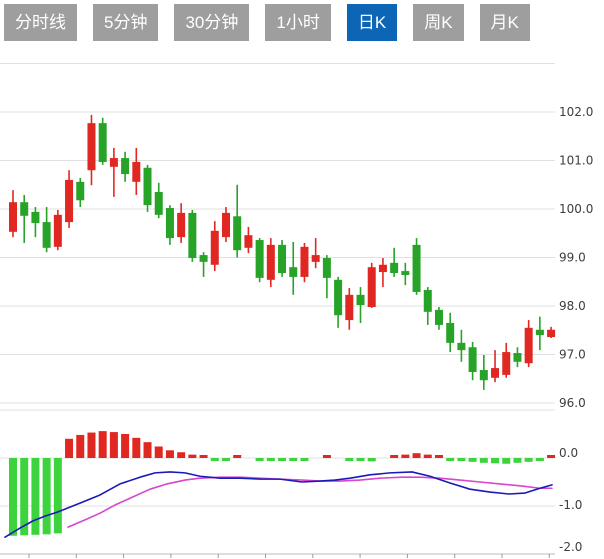  What do you see at coordinates (438, 22) in the screenshot?
I see `tab-weekly-k: 周K` at bounding box center [438, 22].